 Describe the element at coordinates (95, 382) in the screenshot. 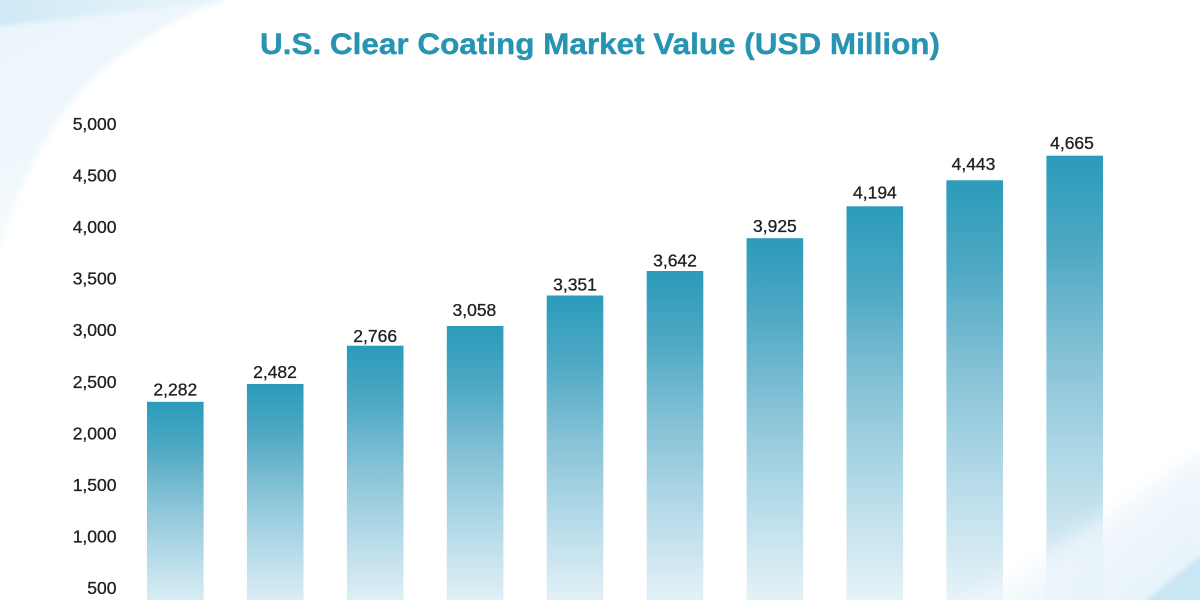

I see `svg-text: 2,500` at that location.